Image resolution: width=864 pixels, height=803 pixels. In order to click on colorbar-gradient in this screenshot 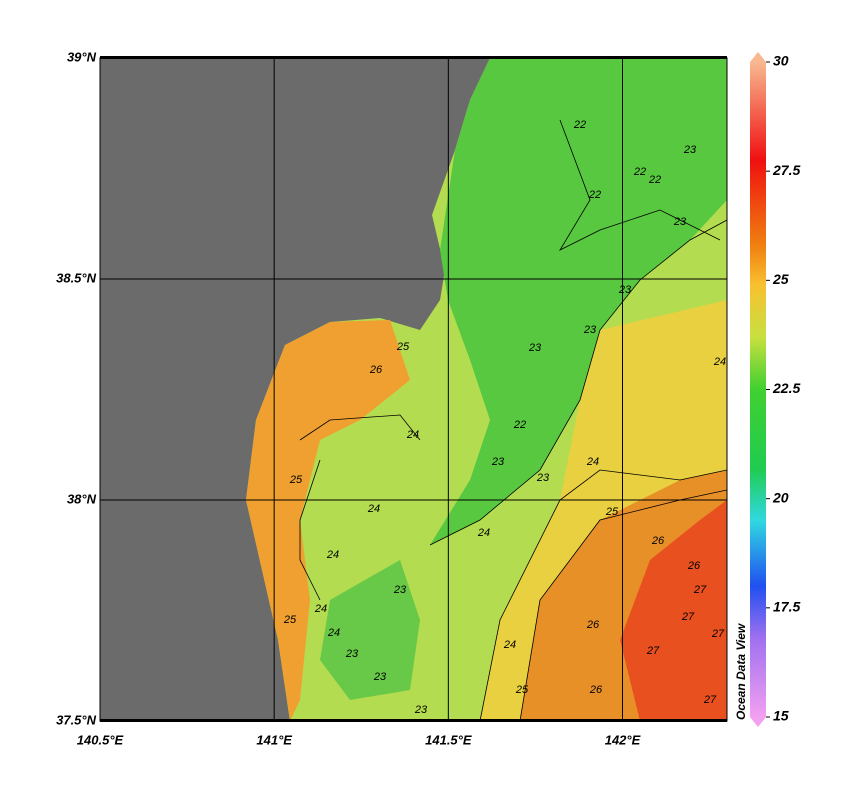, I will do `click(758, 389)`.